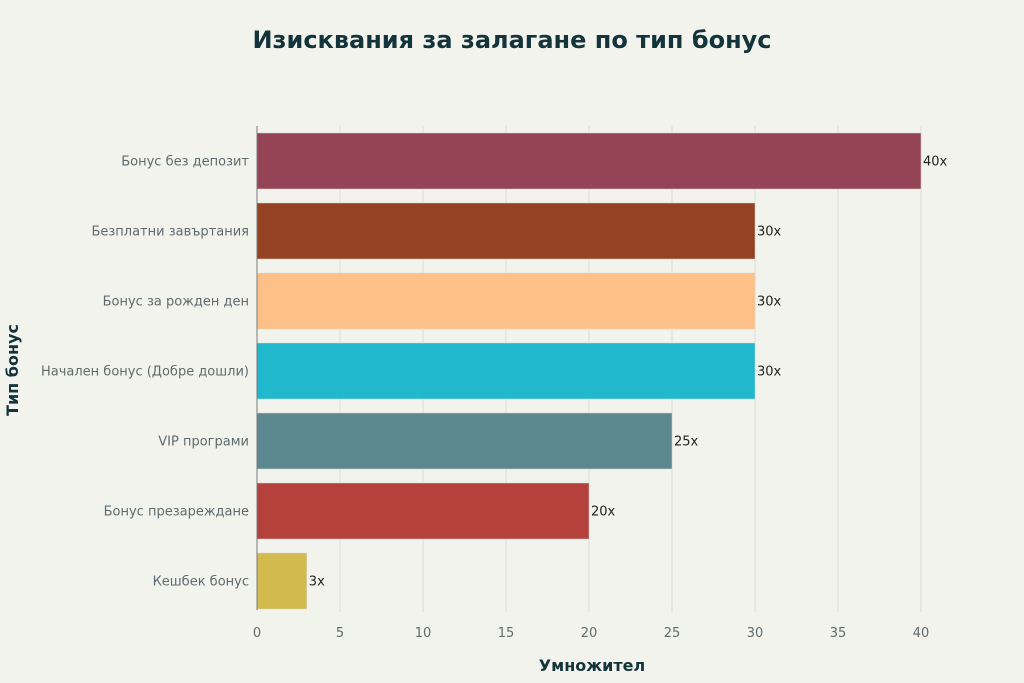 The image size is (1024, 683). I want to click on x-tick-label: 20, so click(589, 633).